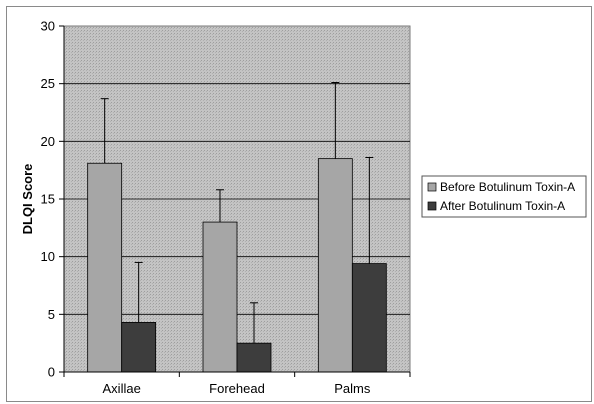  I want to click on y-tick-label: 25, so click(48, 83).